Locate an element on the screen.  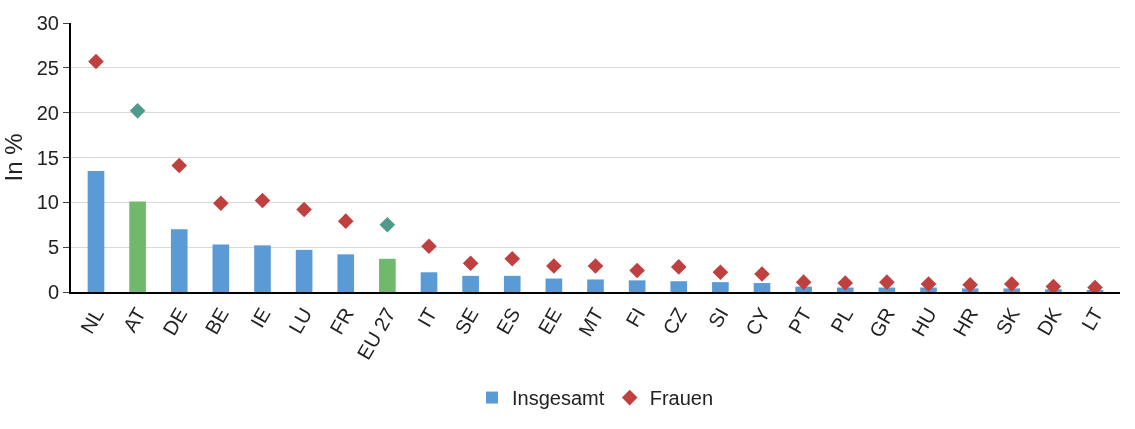
x-tick-label: IE is located at coordinates (260, 318).